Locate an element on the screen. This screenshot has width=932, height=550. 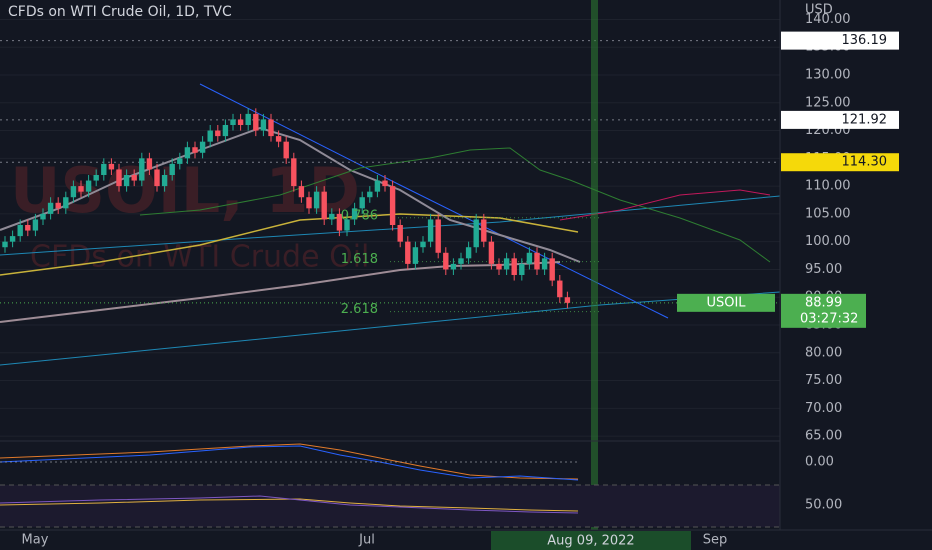
x-tick-label: May is located at coordinates (35, 540).